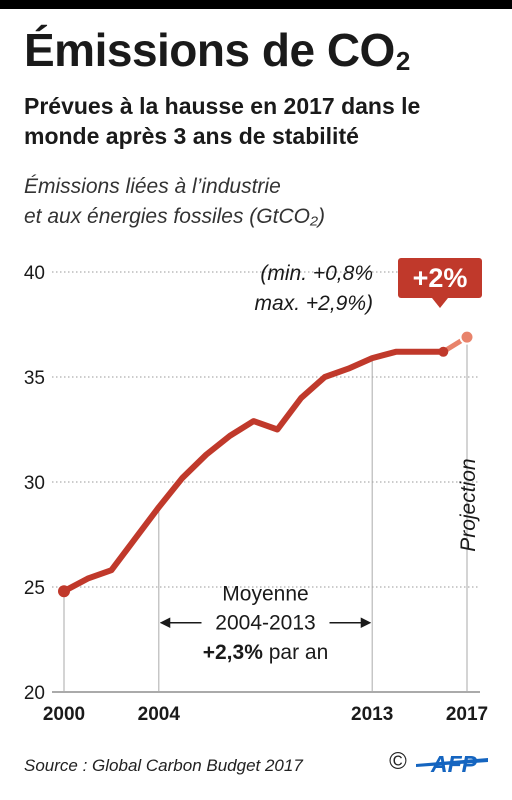  I want to click on afp-logo-swoosh, so click(452, 762).